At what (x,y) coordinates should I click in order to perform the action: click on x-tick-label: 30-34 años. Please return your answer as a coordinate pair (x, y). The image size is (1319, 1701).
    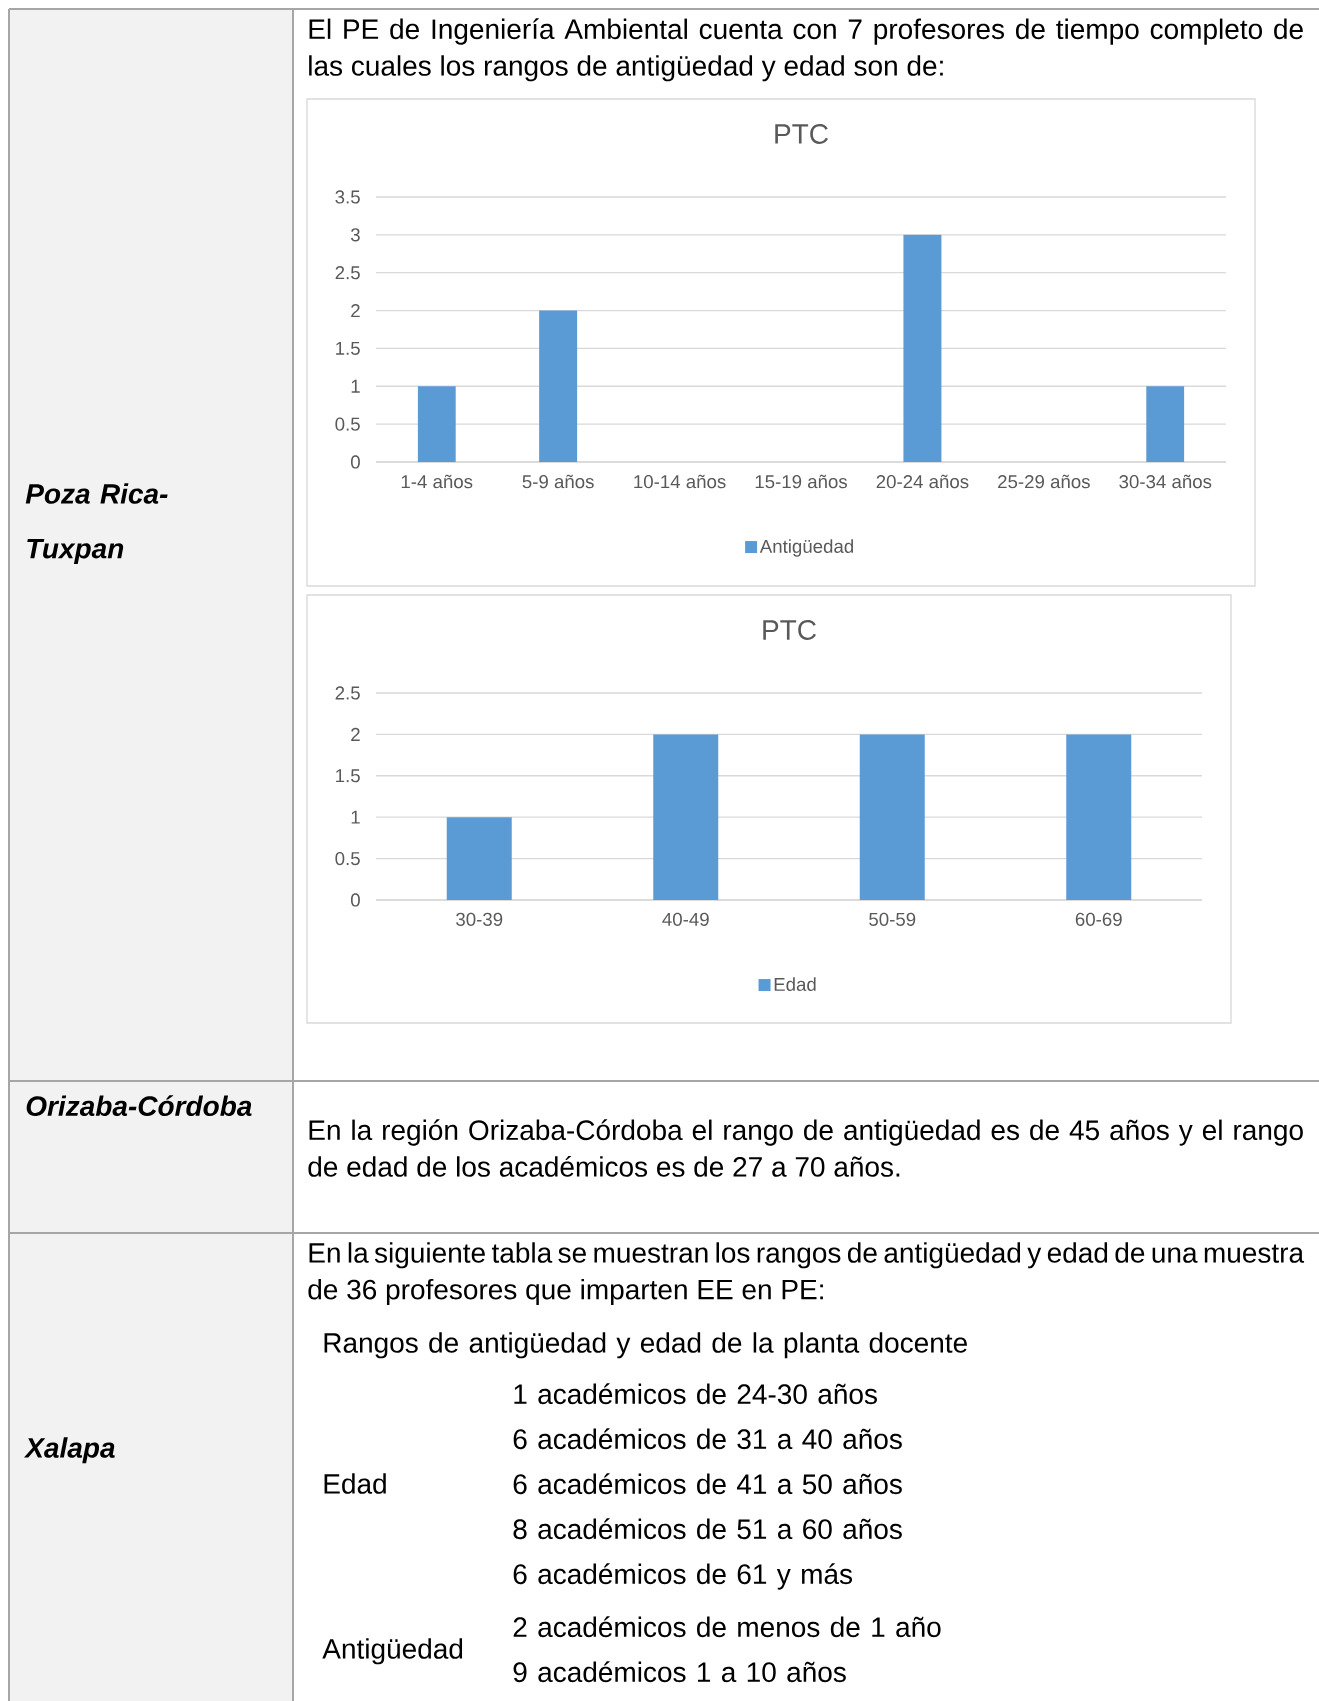
    Looking at the image, I should click on (1165, 481).